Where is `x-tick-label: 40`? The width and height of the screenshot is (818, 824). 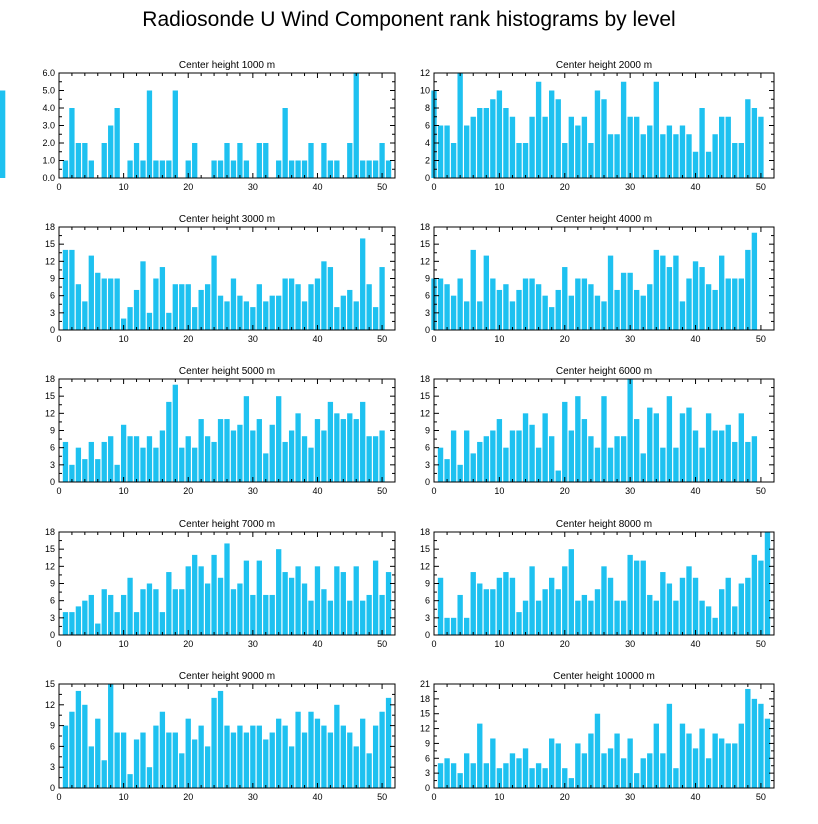
x-tick-label: 40 is located at coordinates (317, 644).